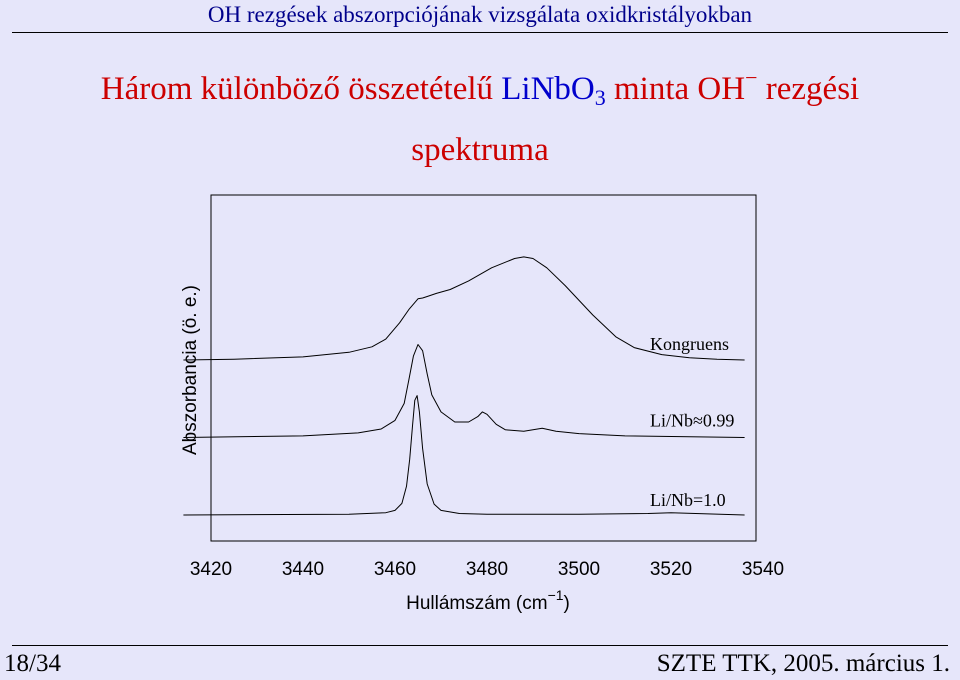 This screenshot has height=680, width=960. I want to click on x-tick-label: 3520, so click(671, 569).